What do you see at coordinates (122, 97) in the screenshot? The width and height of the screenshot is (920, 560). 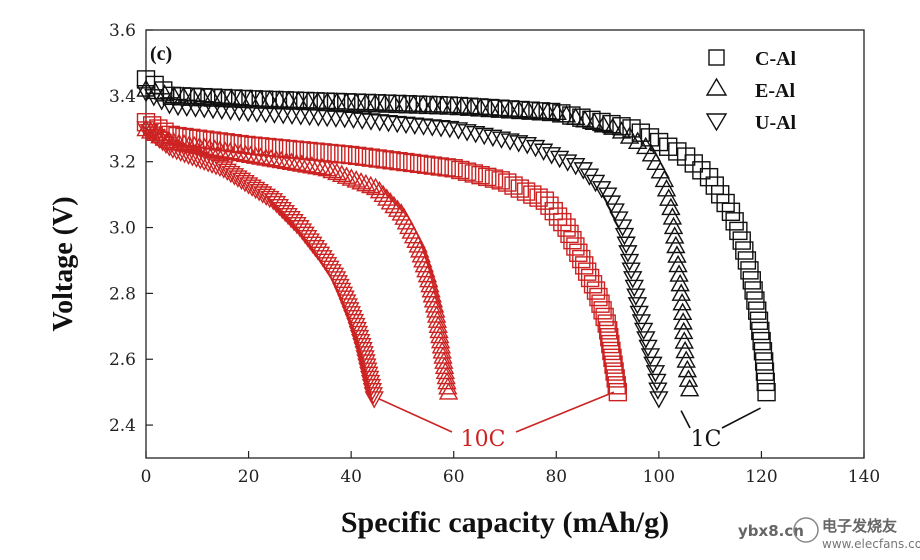 I see `y-tick-label: 3.4` at bounding box center [122, 97].